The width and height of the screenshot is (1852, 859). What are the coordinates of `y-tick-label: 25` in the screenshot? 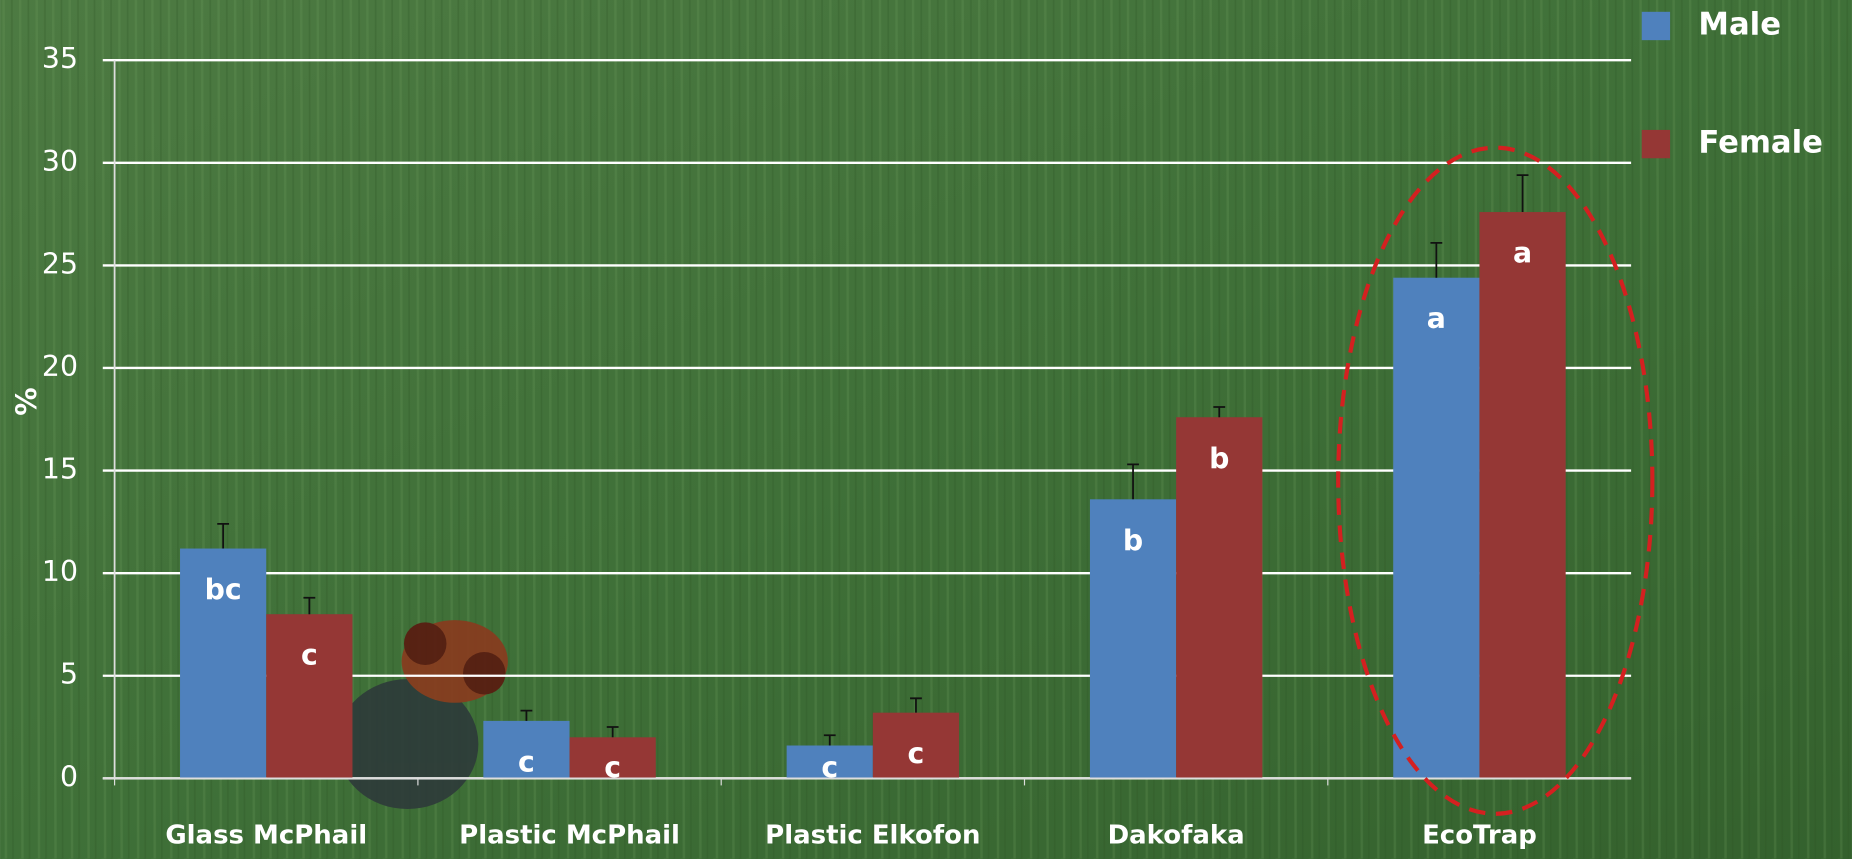 It's located at (60, 263).